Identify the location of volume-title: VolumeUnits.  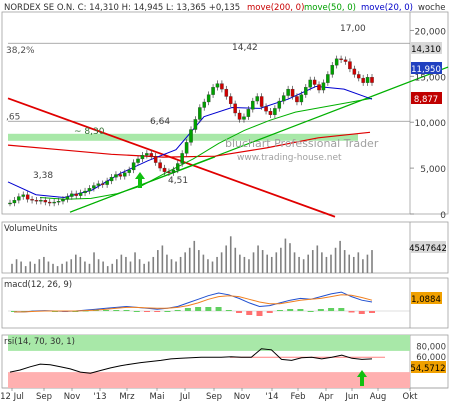
(31, 229).